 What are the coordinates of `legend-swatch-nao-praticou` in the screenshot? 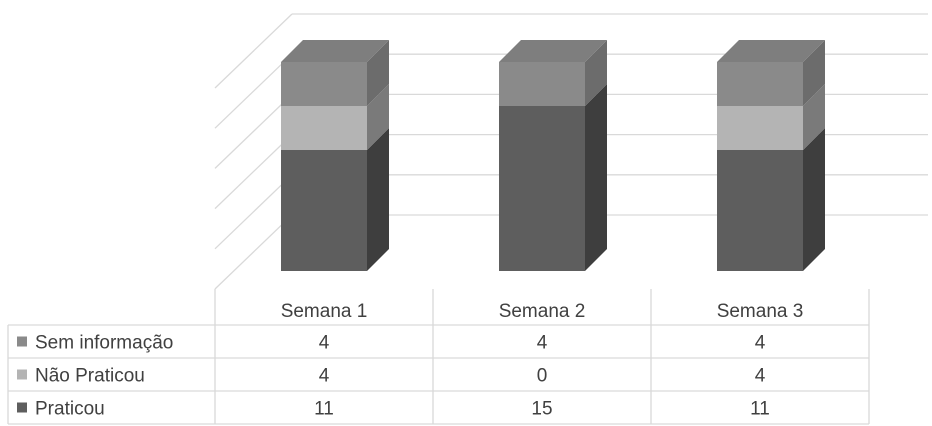 It's located at (22, 374).